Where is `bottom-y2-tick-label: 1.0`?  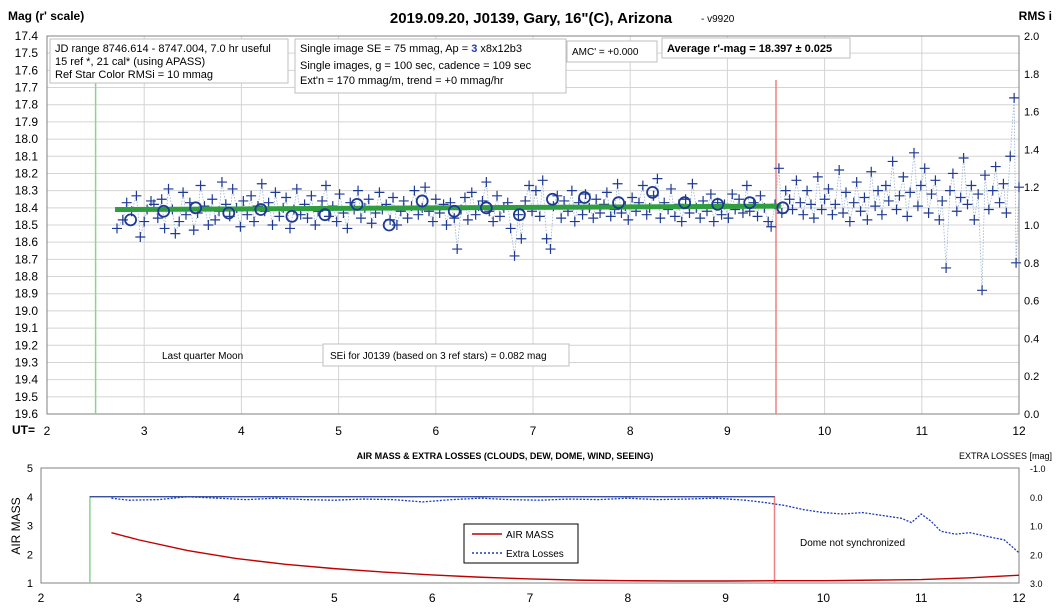
bottom-y2-tick-label: 1.0 is located at coordinates (1036, 527).